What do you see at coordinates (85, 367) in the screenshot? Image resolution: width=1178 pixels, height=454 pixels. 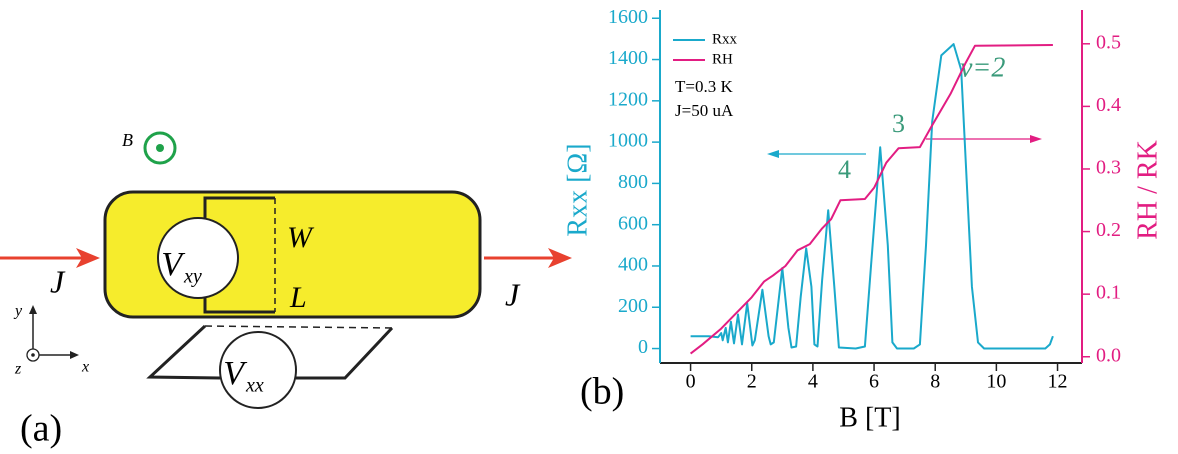 I see `axis-label: x` at bounding box center [85, 367].